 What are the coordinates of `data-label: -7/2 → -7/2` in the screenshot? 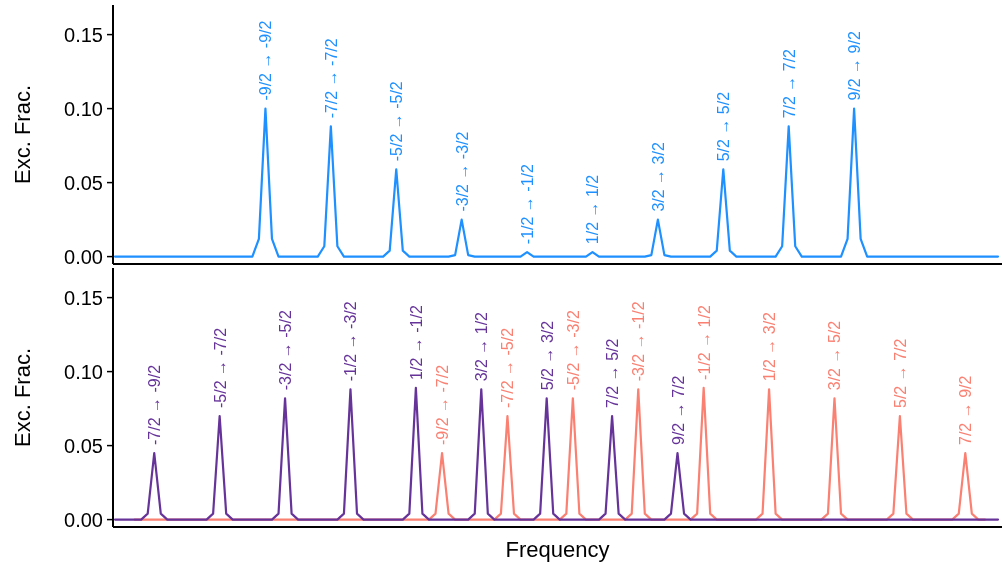 It's located at (331, 78).